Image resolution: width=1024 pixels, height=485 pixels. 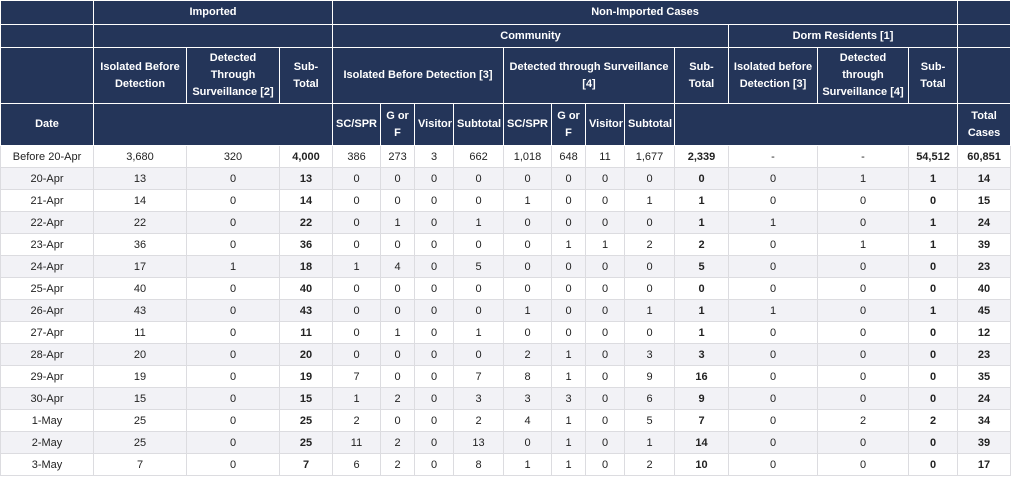 I want to click on value-cell: 11, so click(x=605, y=156).